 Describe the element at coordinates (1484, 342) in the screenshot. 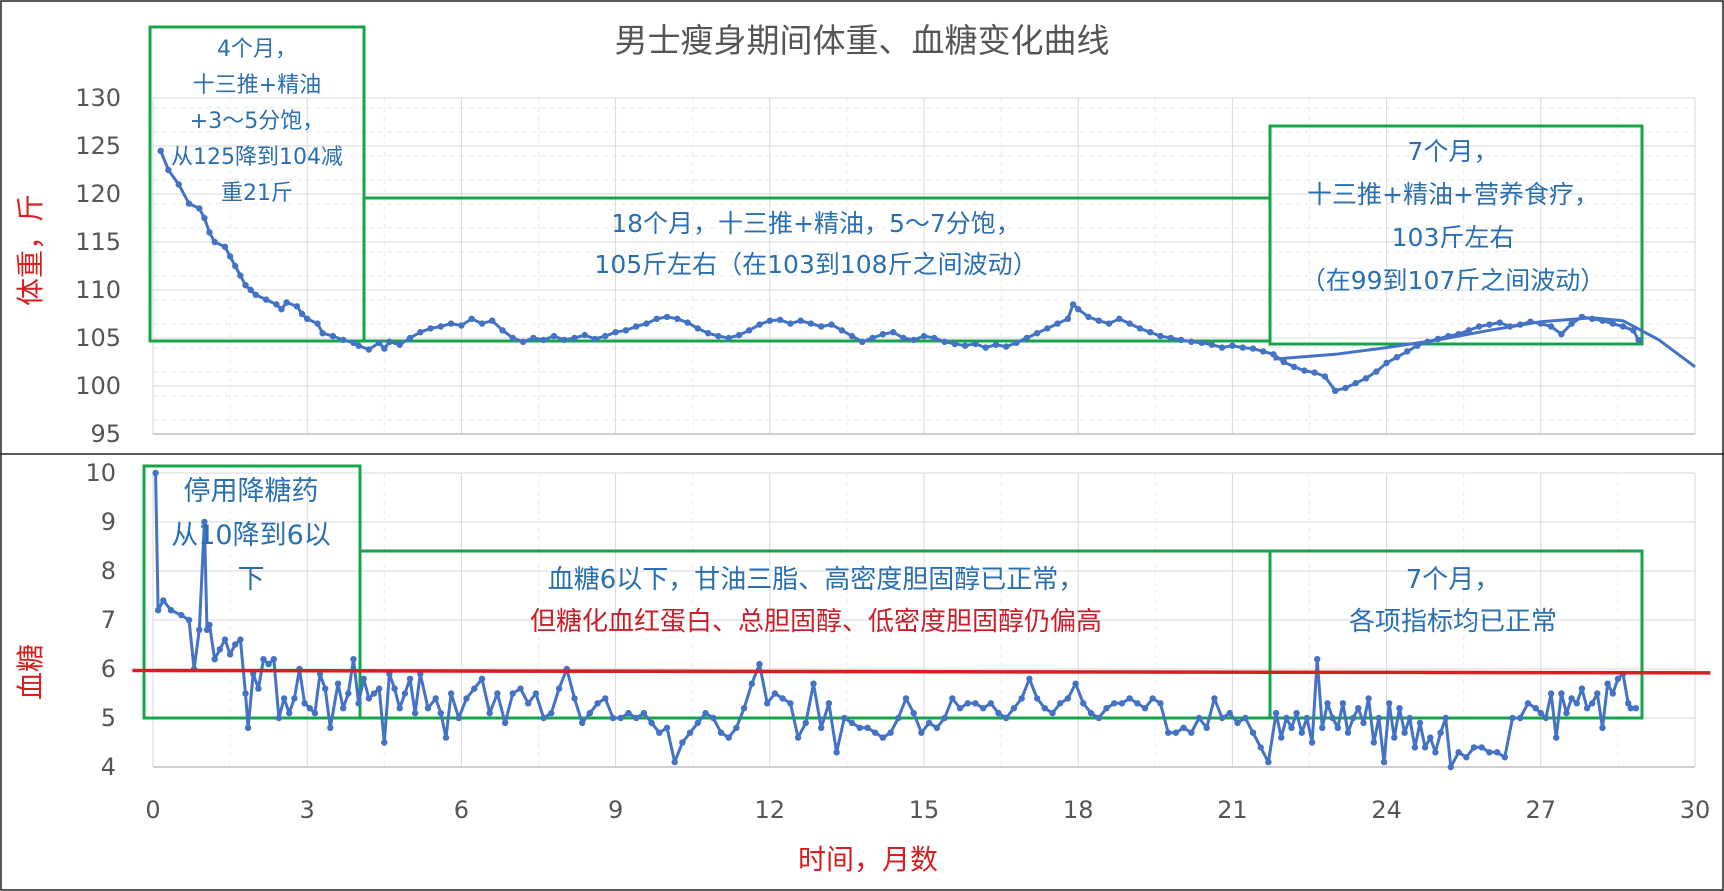

I see `weight-trend-line` at that location.